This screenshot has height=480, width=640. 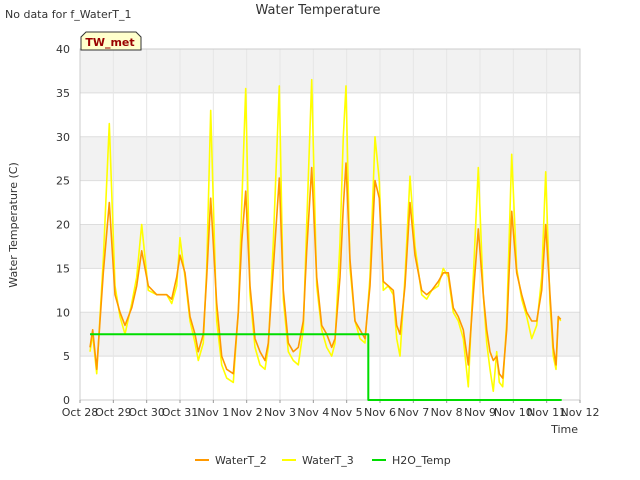 I want to click on y-tick-label: 15, so click(x=63, y=268).